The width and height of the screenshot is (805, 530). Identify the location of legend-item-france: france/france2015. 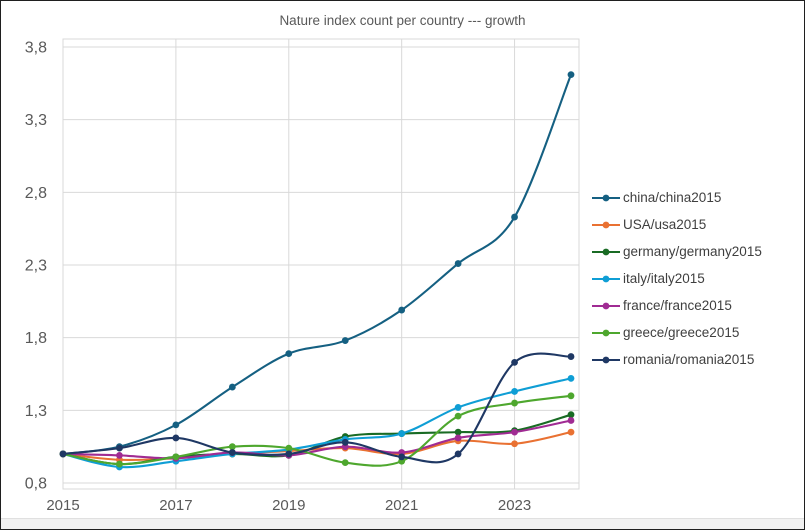
(677, 305).